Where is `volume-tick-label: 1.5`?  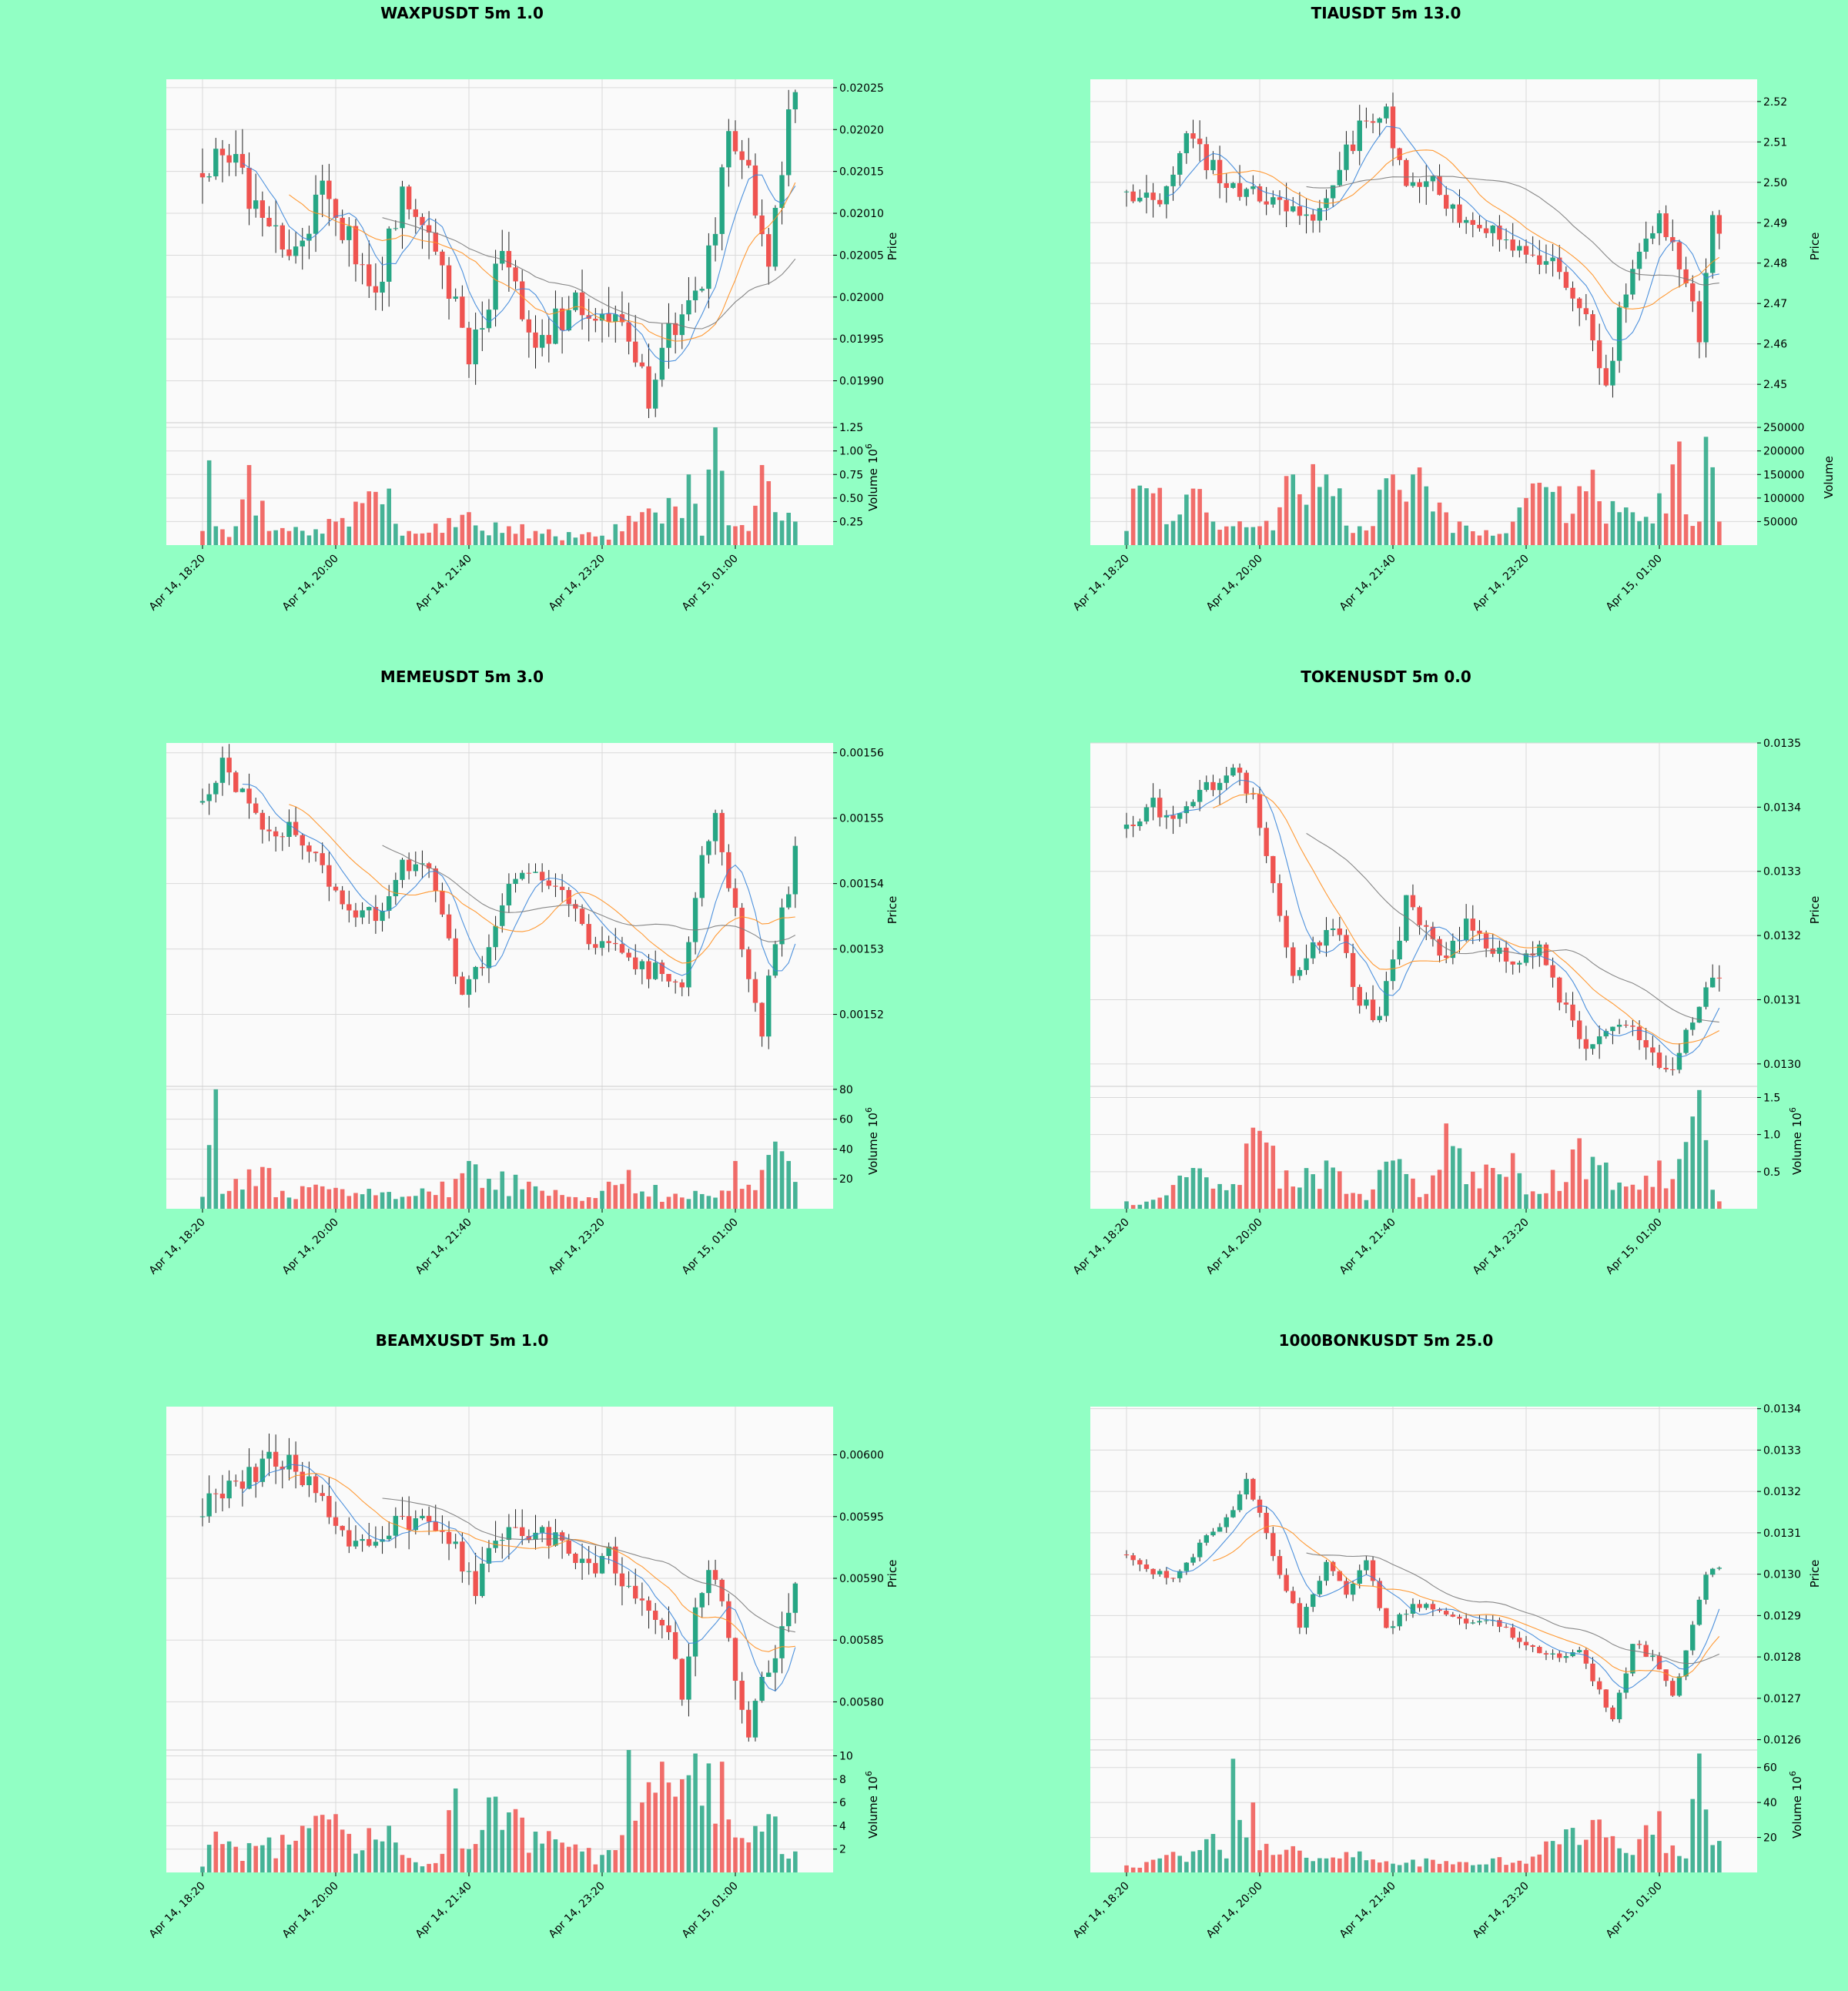 volume-tick-label: 1.5 is located at coordinates (1771, 1098).